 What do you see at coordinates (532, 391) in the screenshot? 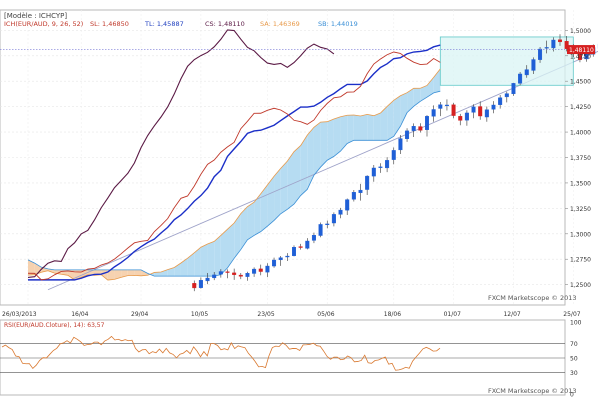
I see `watermark-rsi: FXCM Marketscope © 2013` at bounding box center [532, 391].